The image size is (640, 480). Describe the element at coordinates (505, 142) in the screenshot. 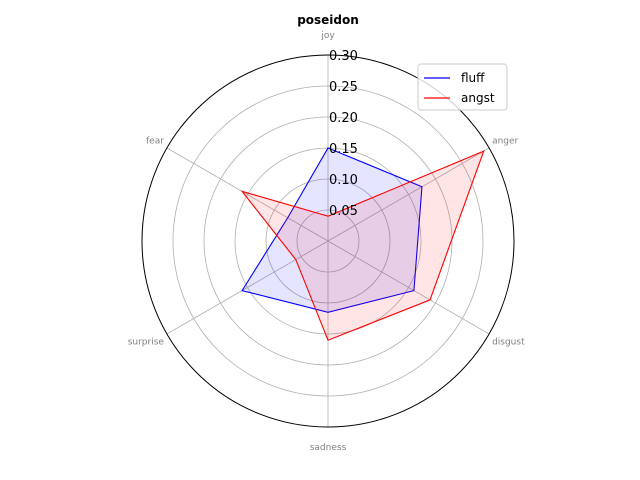

I see `axis-label-anger: anger` at that location.